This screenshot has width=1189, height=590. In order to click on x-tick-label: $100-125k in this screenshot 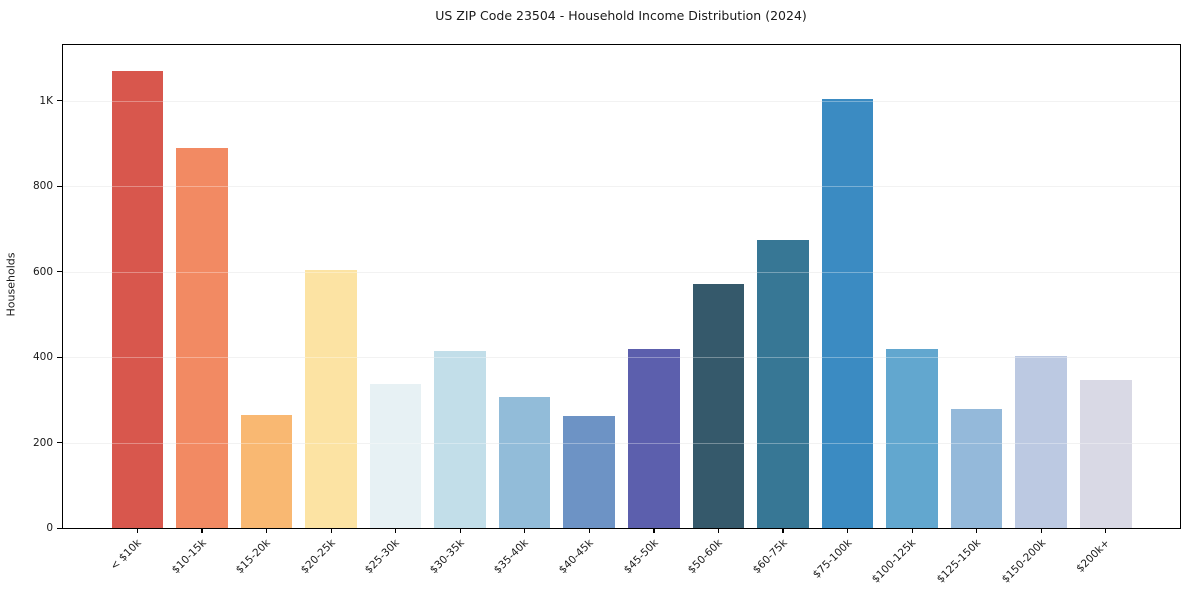, I will do `click(894, 561)`.